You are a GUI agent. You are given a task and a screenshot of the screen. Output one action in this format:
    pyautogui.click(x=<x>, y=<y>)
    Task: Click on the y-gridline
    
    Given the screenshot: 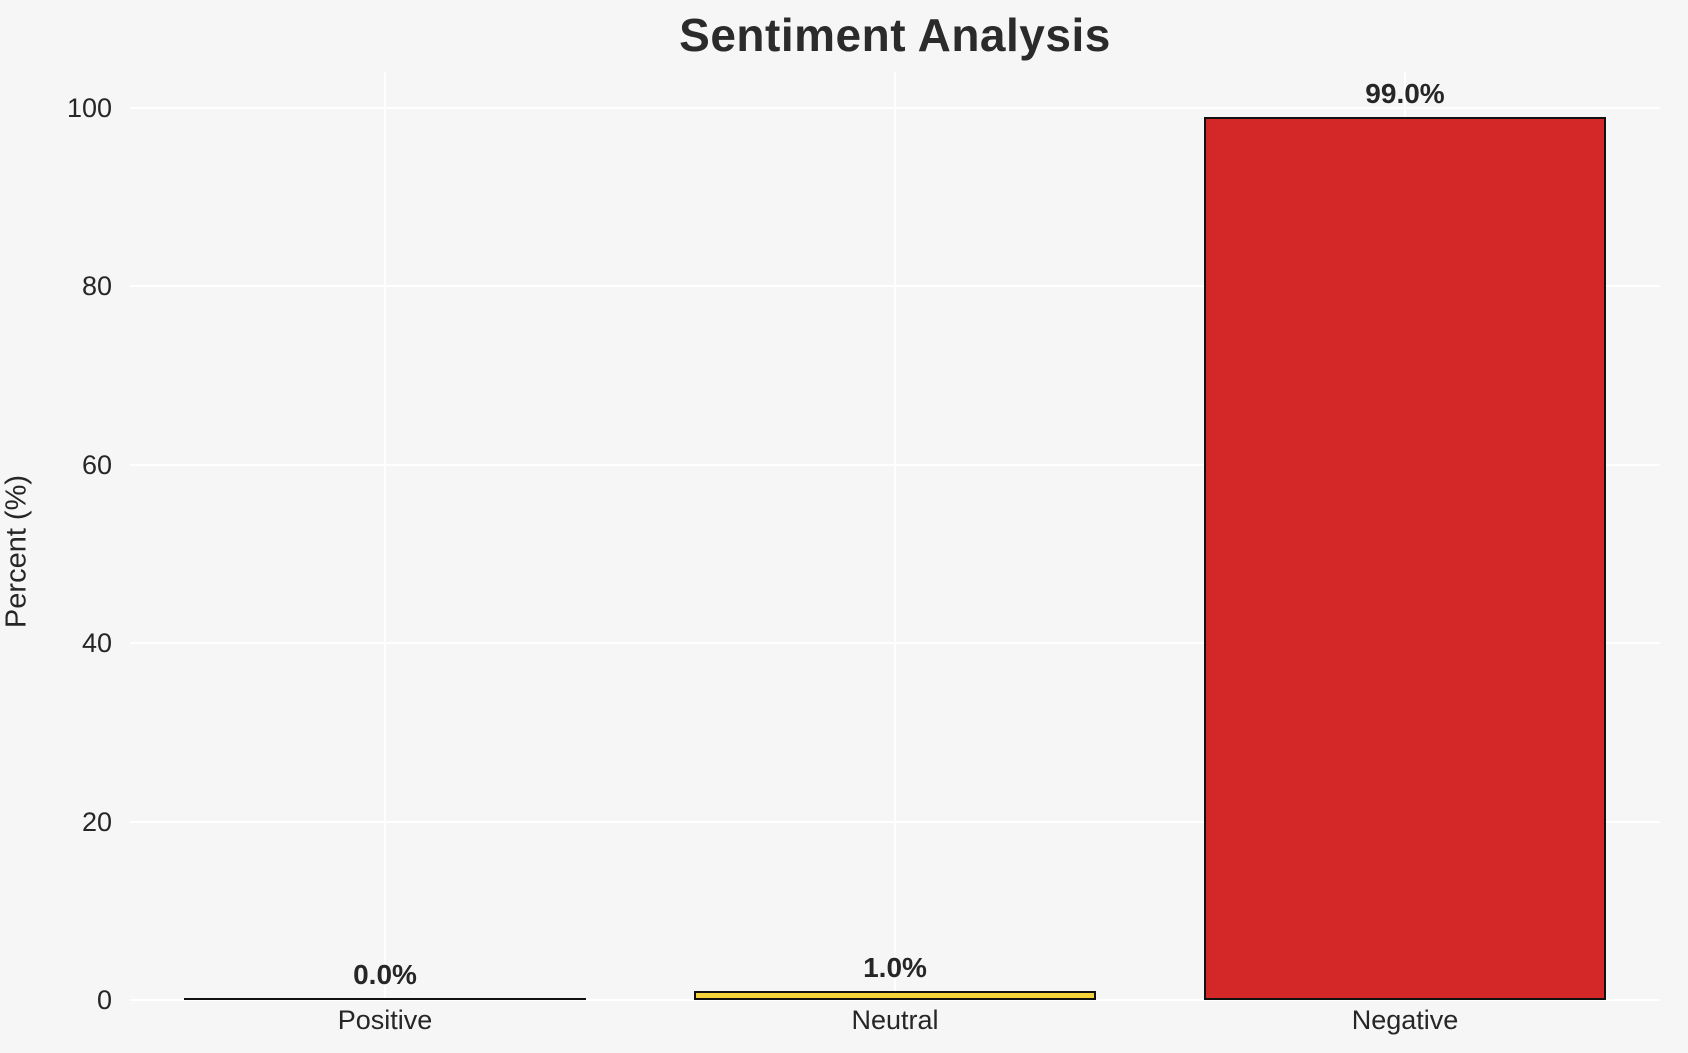 What is the action you would take?
    pyautogui.click(x=895, y=1000)
    